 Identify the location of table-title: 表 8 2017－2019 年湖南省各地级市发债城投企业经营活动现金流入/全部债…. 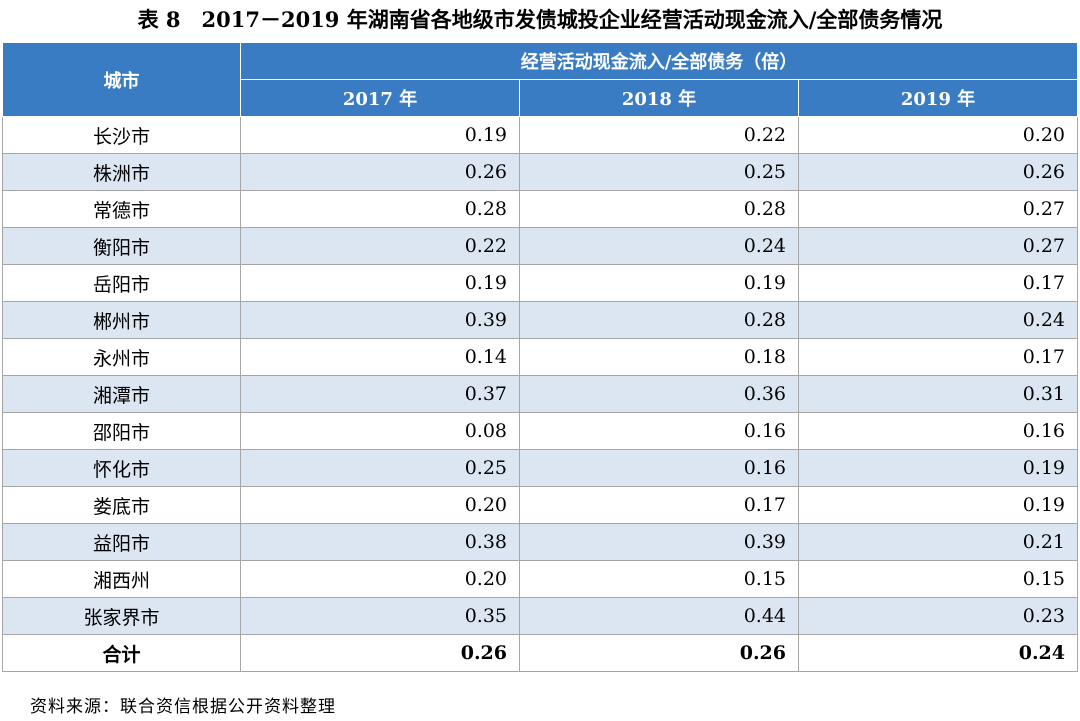
(540, 19).